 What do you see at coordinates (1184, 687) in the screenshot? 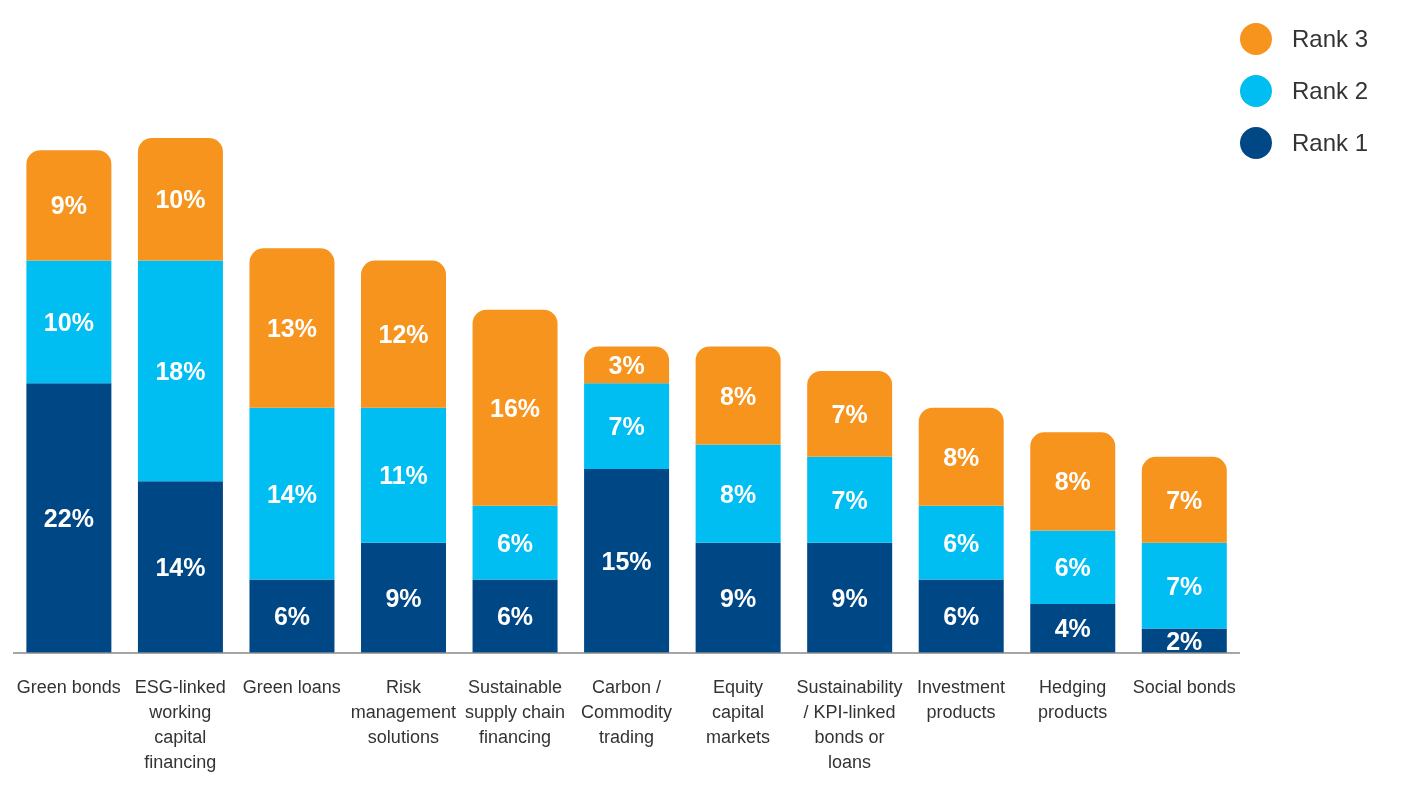
I see `x-tick-label: Social bonds` at bounding box center [1184, 687].